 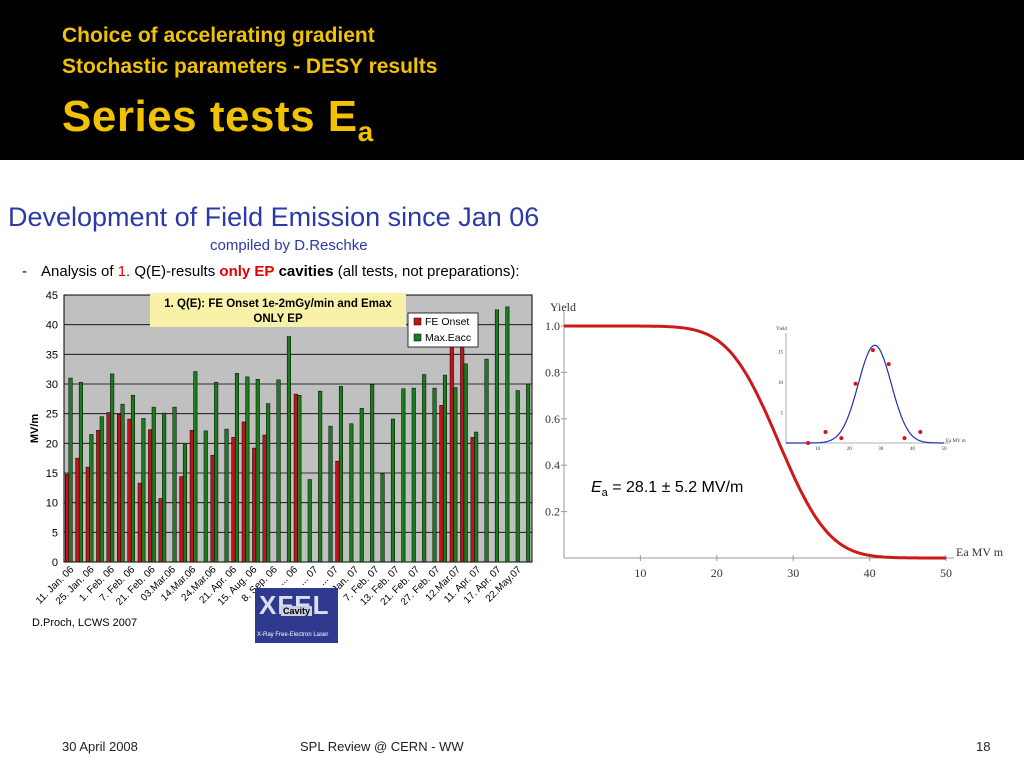 I want to click on y-tick-label: 0.8, so click(x=552, y=372).